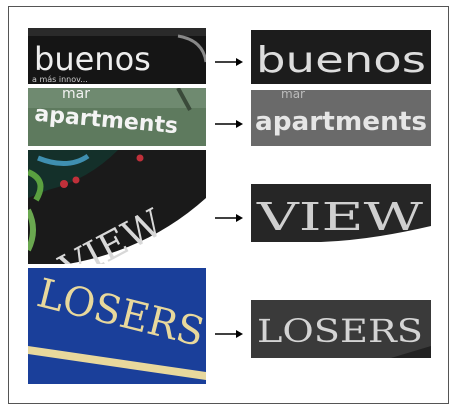  I want to click on original-text: buenos, so click(92, 59).